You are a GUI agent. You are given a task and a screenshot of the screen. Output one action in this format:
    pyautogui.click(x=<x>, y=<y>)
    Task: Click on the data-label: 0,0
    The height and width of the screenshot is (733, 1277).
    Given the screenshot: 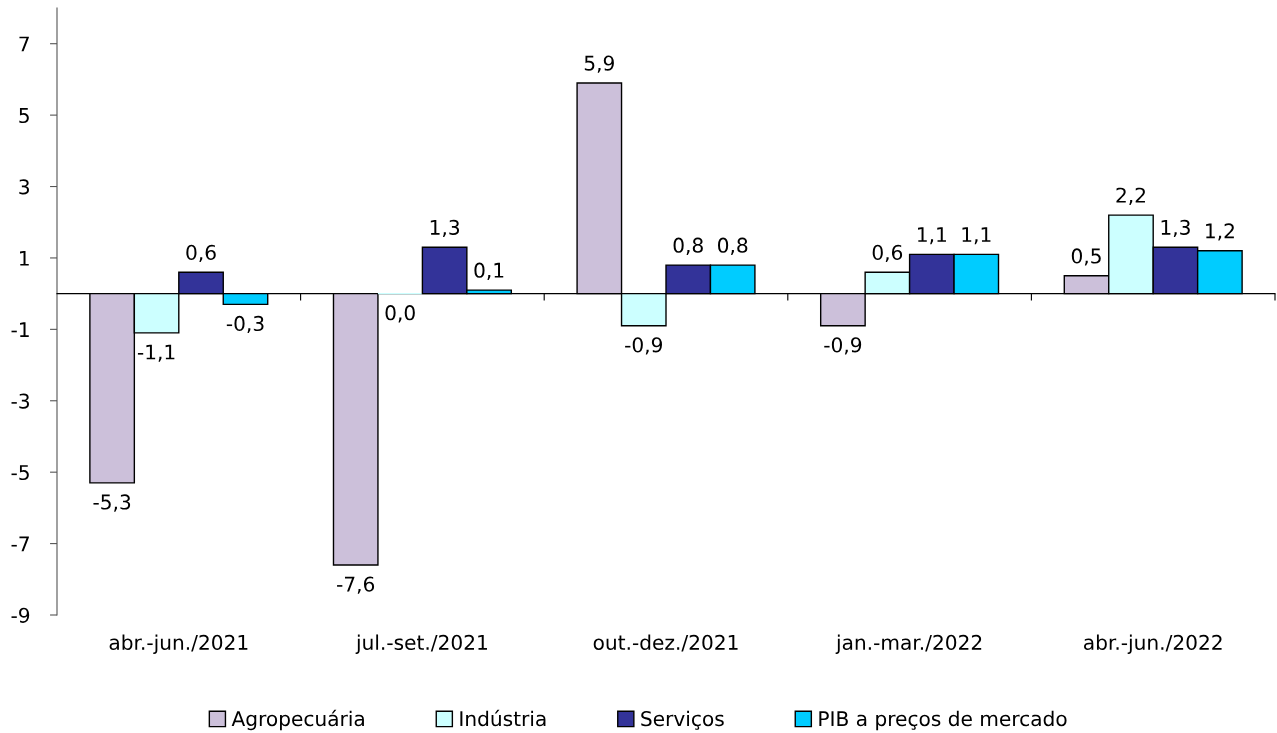 What is the action you would take?
    pyautogui.click(x=400, y=314)
    